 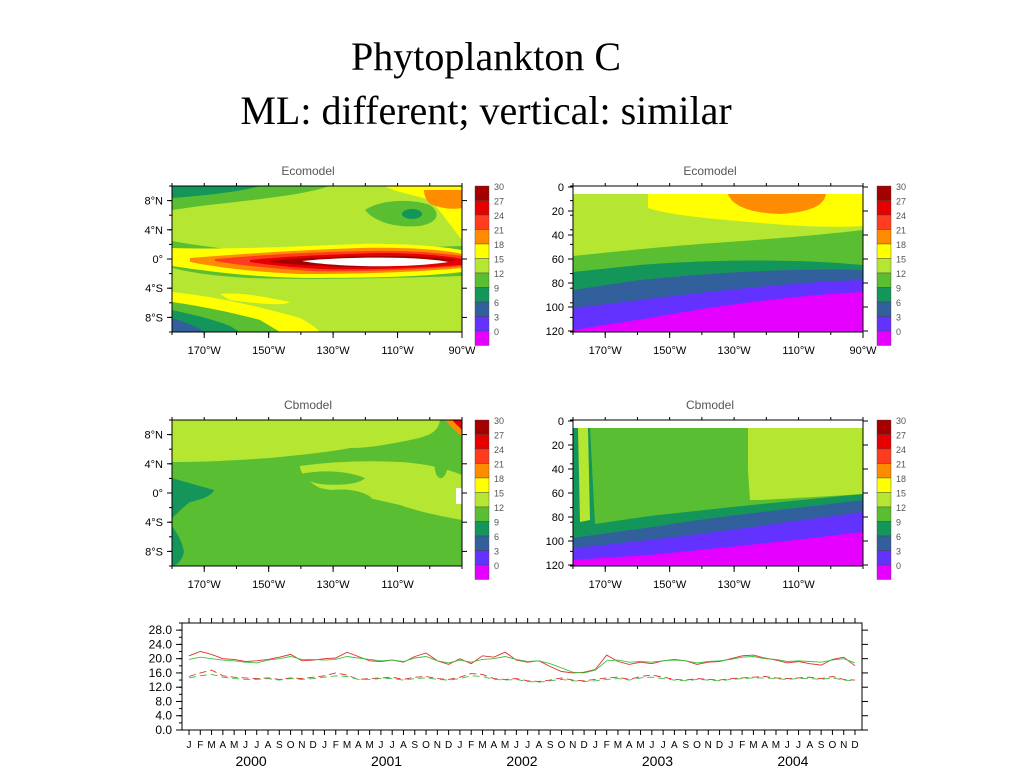 I want to click on year-label: 2002, so click(x=521, y=760).